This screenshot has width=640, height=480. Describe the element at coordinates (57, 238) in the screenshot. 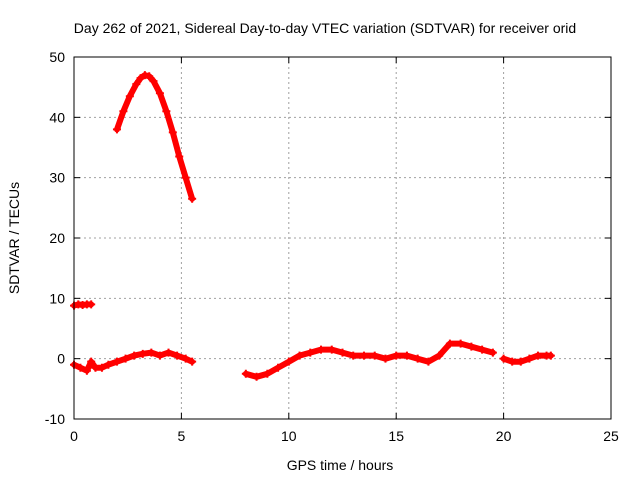

I see `y-tick-label: 20` at that location.